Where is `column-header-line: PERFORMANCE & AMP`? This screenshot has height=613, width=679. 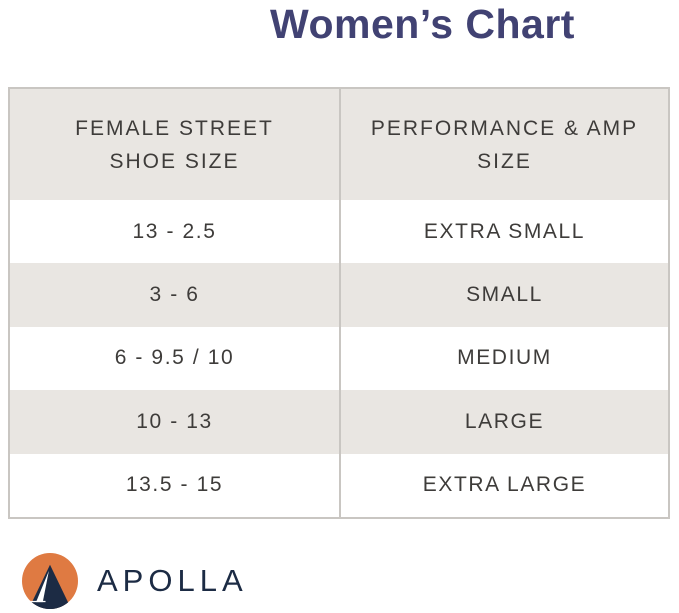 column-header-line: PERFORMANCE & AMP is located at coordinates (504, 128).